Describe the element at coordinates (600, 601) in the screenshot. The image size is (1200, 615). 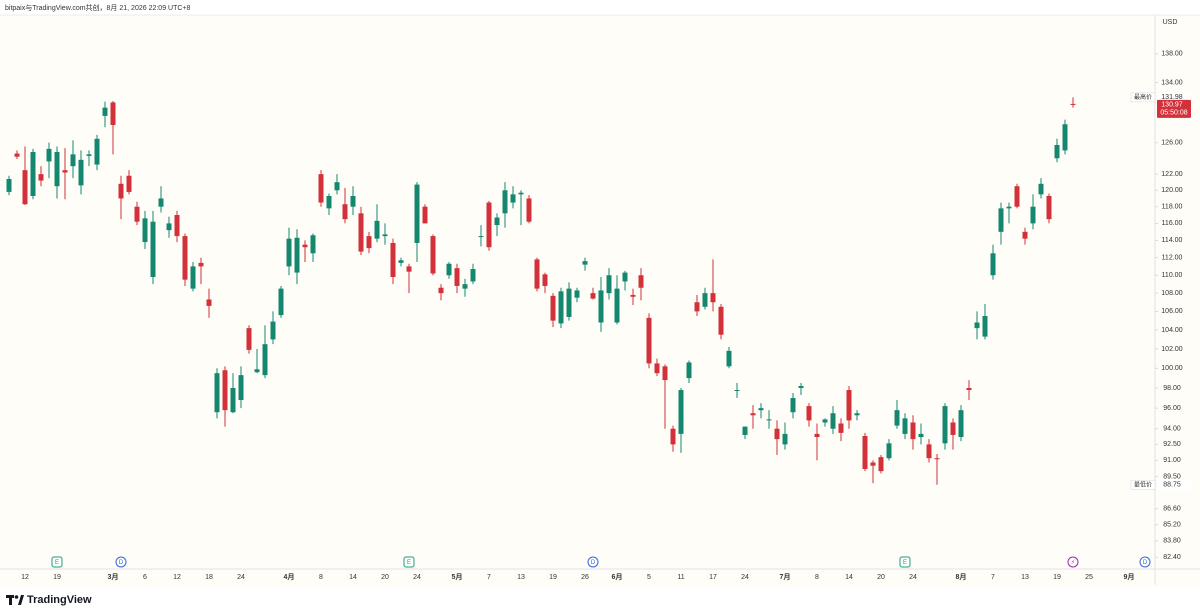
I see `footer-bar` at that location.